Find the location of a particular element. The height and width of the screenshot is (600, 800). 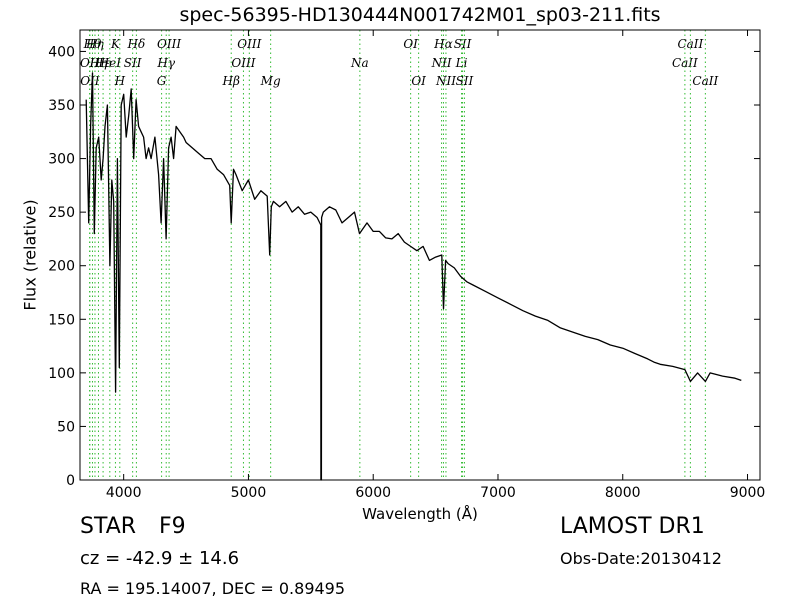

y-tick-label-6: 300 is located at coordinates (61, 160).